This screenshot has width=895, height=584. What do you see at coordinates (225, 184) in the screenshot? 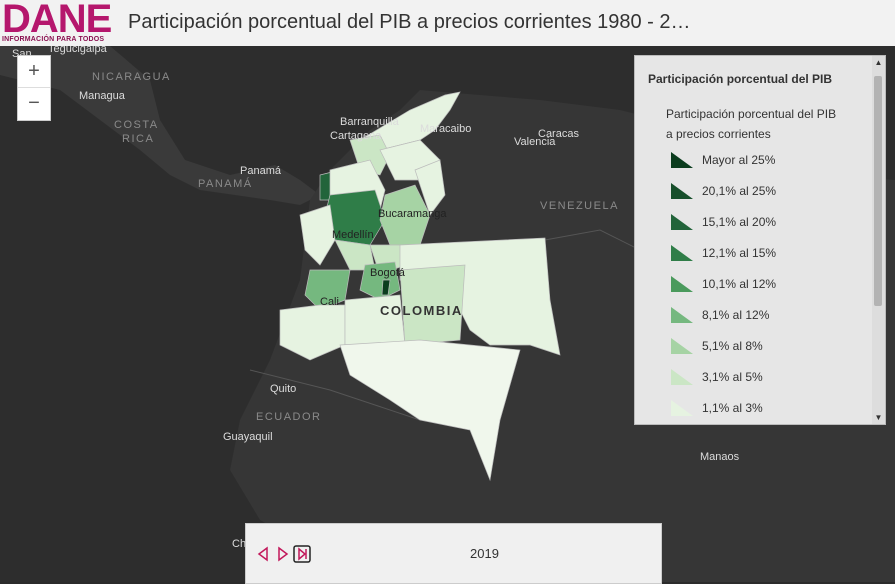
I see `map-label-panama: PANAMÁ` at bounding box center [225, 184].